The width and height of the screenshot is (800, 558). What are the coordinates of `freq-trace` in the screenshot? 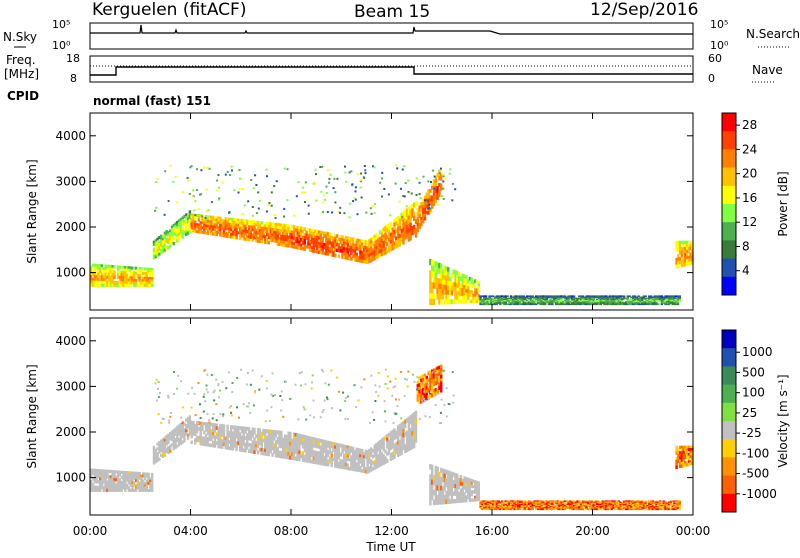 It's located at (391, 71).